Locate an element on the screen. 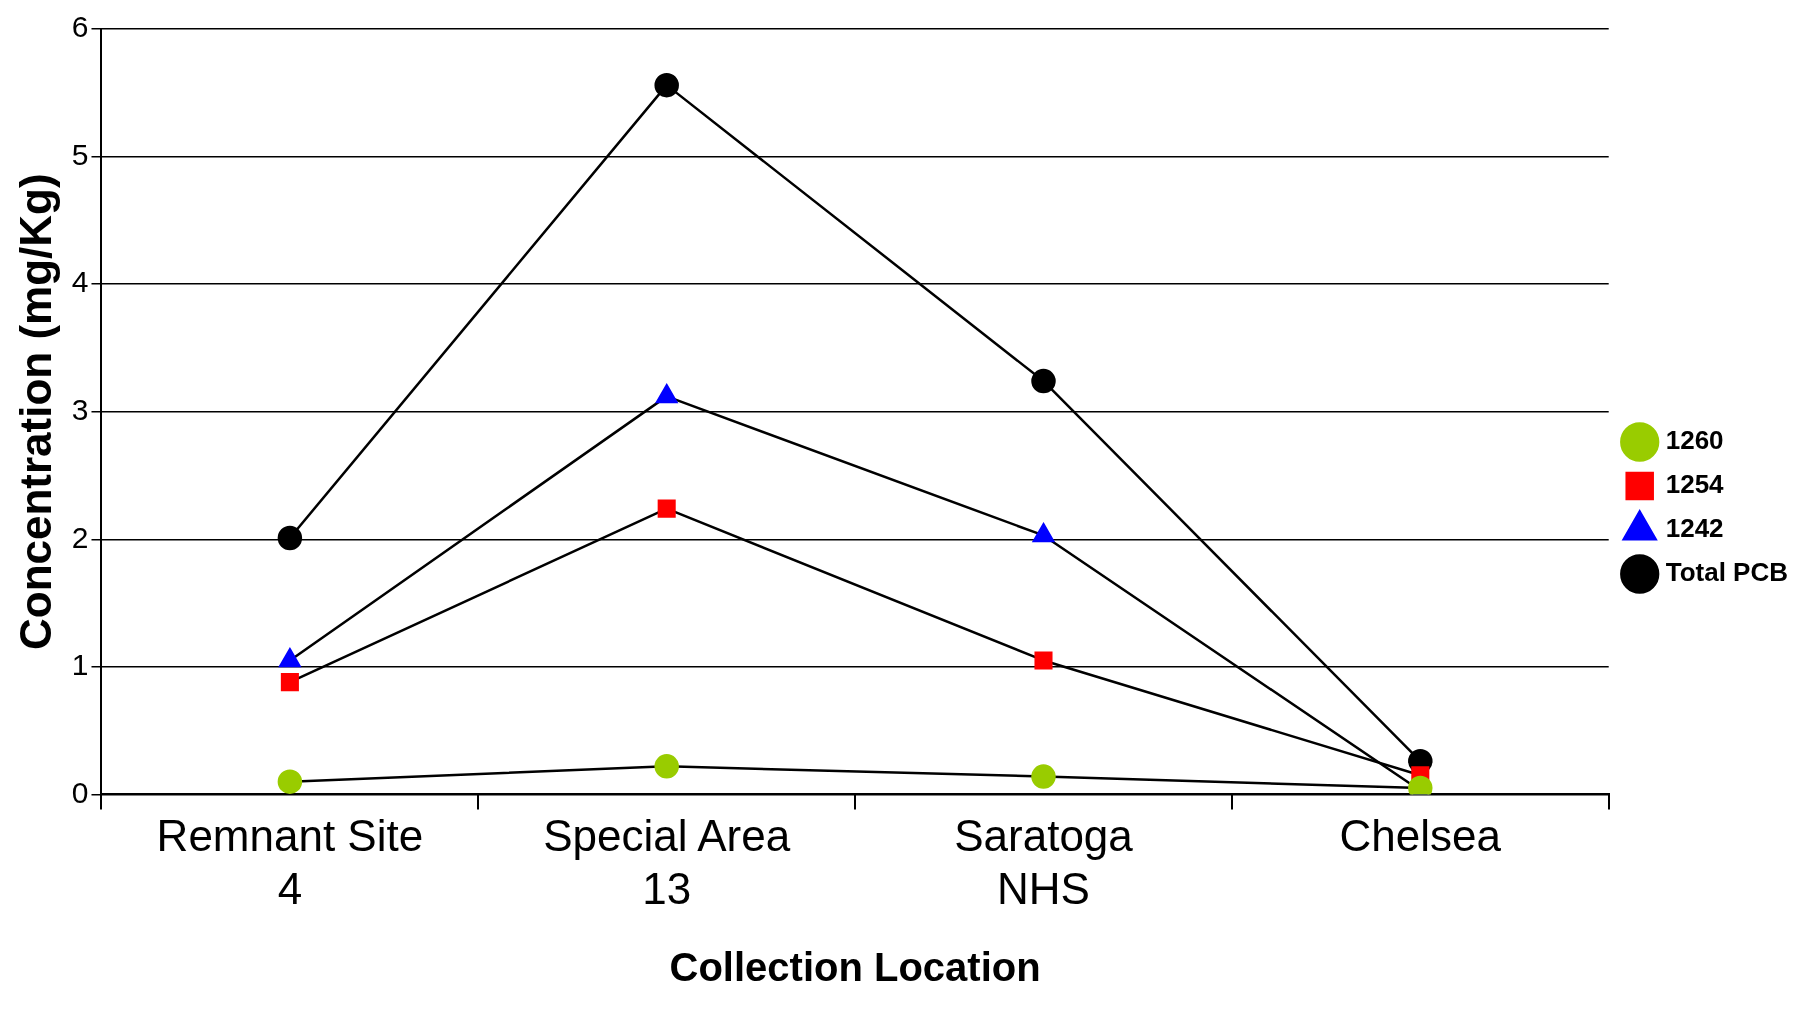 Image resolution: width=1820 pixels, height=1011 pixels. y-tick-label: 4 is located at coordinates (80, 282).